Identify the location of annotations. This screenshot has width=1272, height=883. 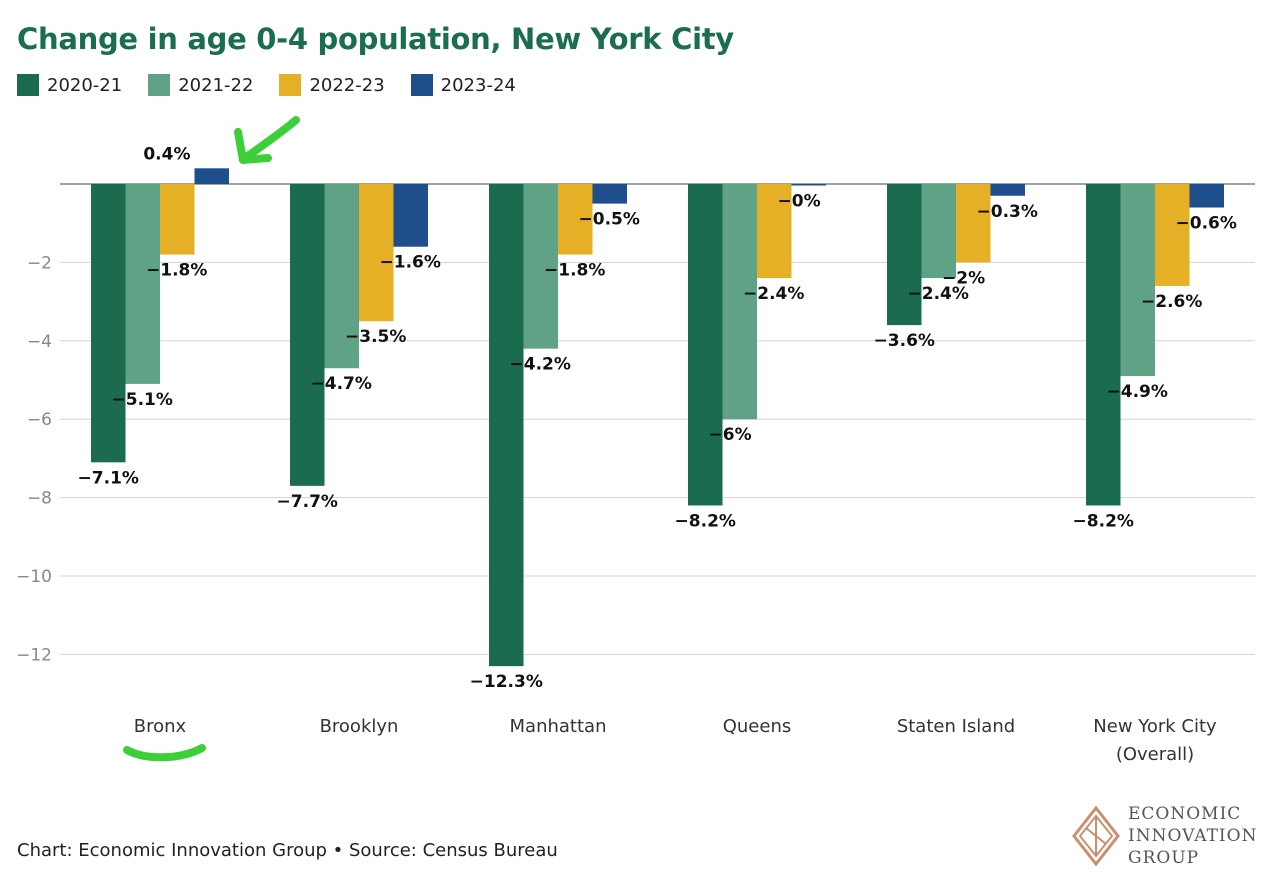
(211, 439).